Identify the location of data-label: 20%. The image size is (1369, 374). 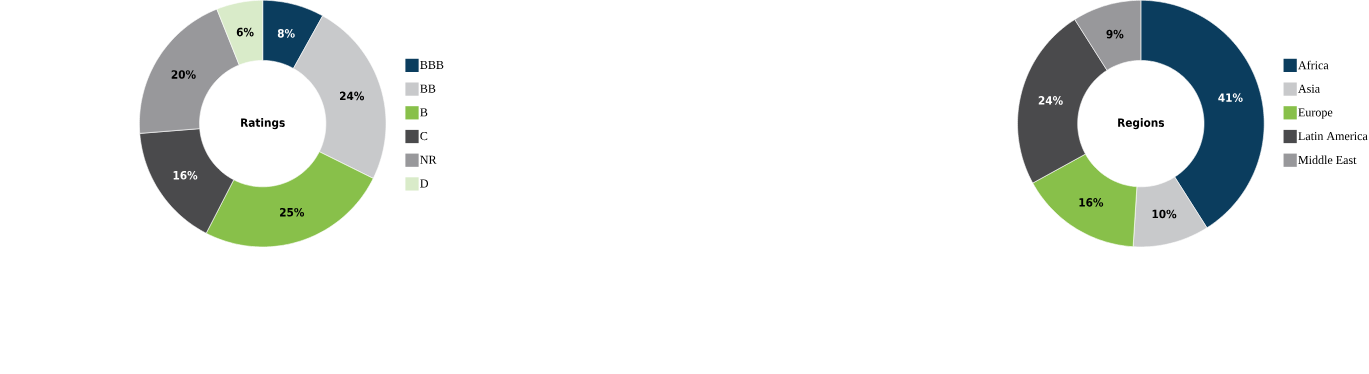
(183, 74).